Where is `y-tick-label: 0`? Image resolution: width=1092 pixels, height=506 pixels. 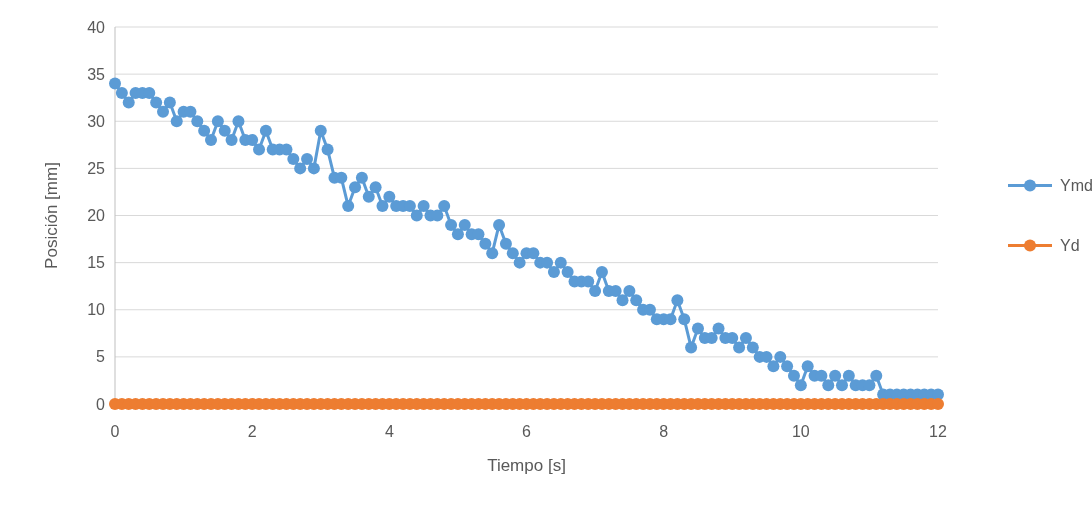
y-tick-label: 0 is located at coordinates (101, 404).